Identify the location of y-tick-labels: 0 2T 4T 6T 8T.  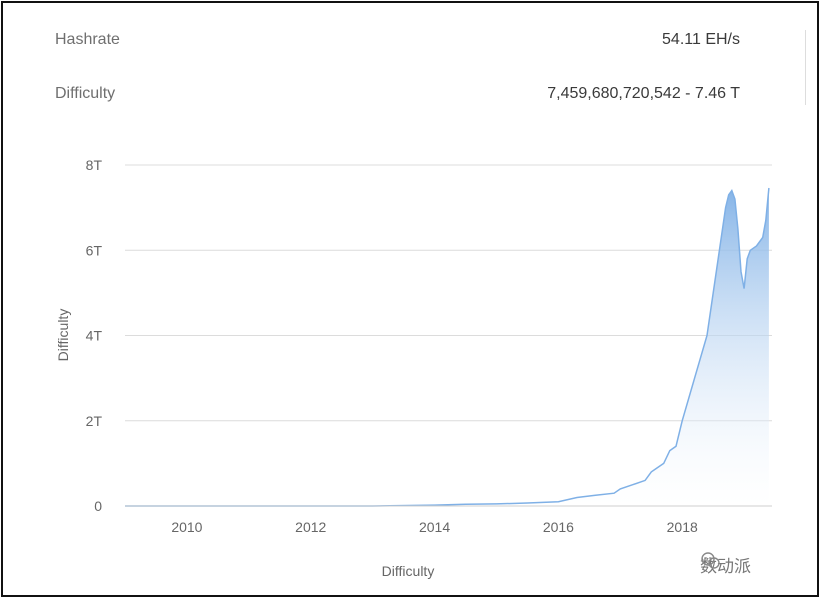
(94, 335).